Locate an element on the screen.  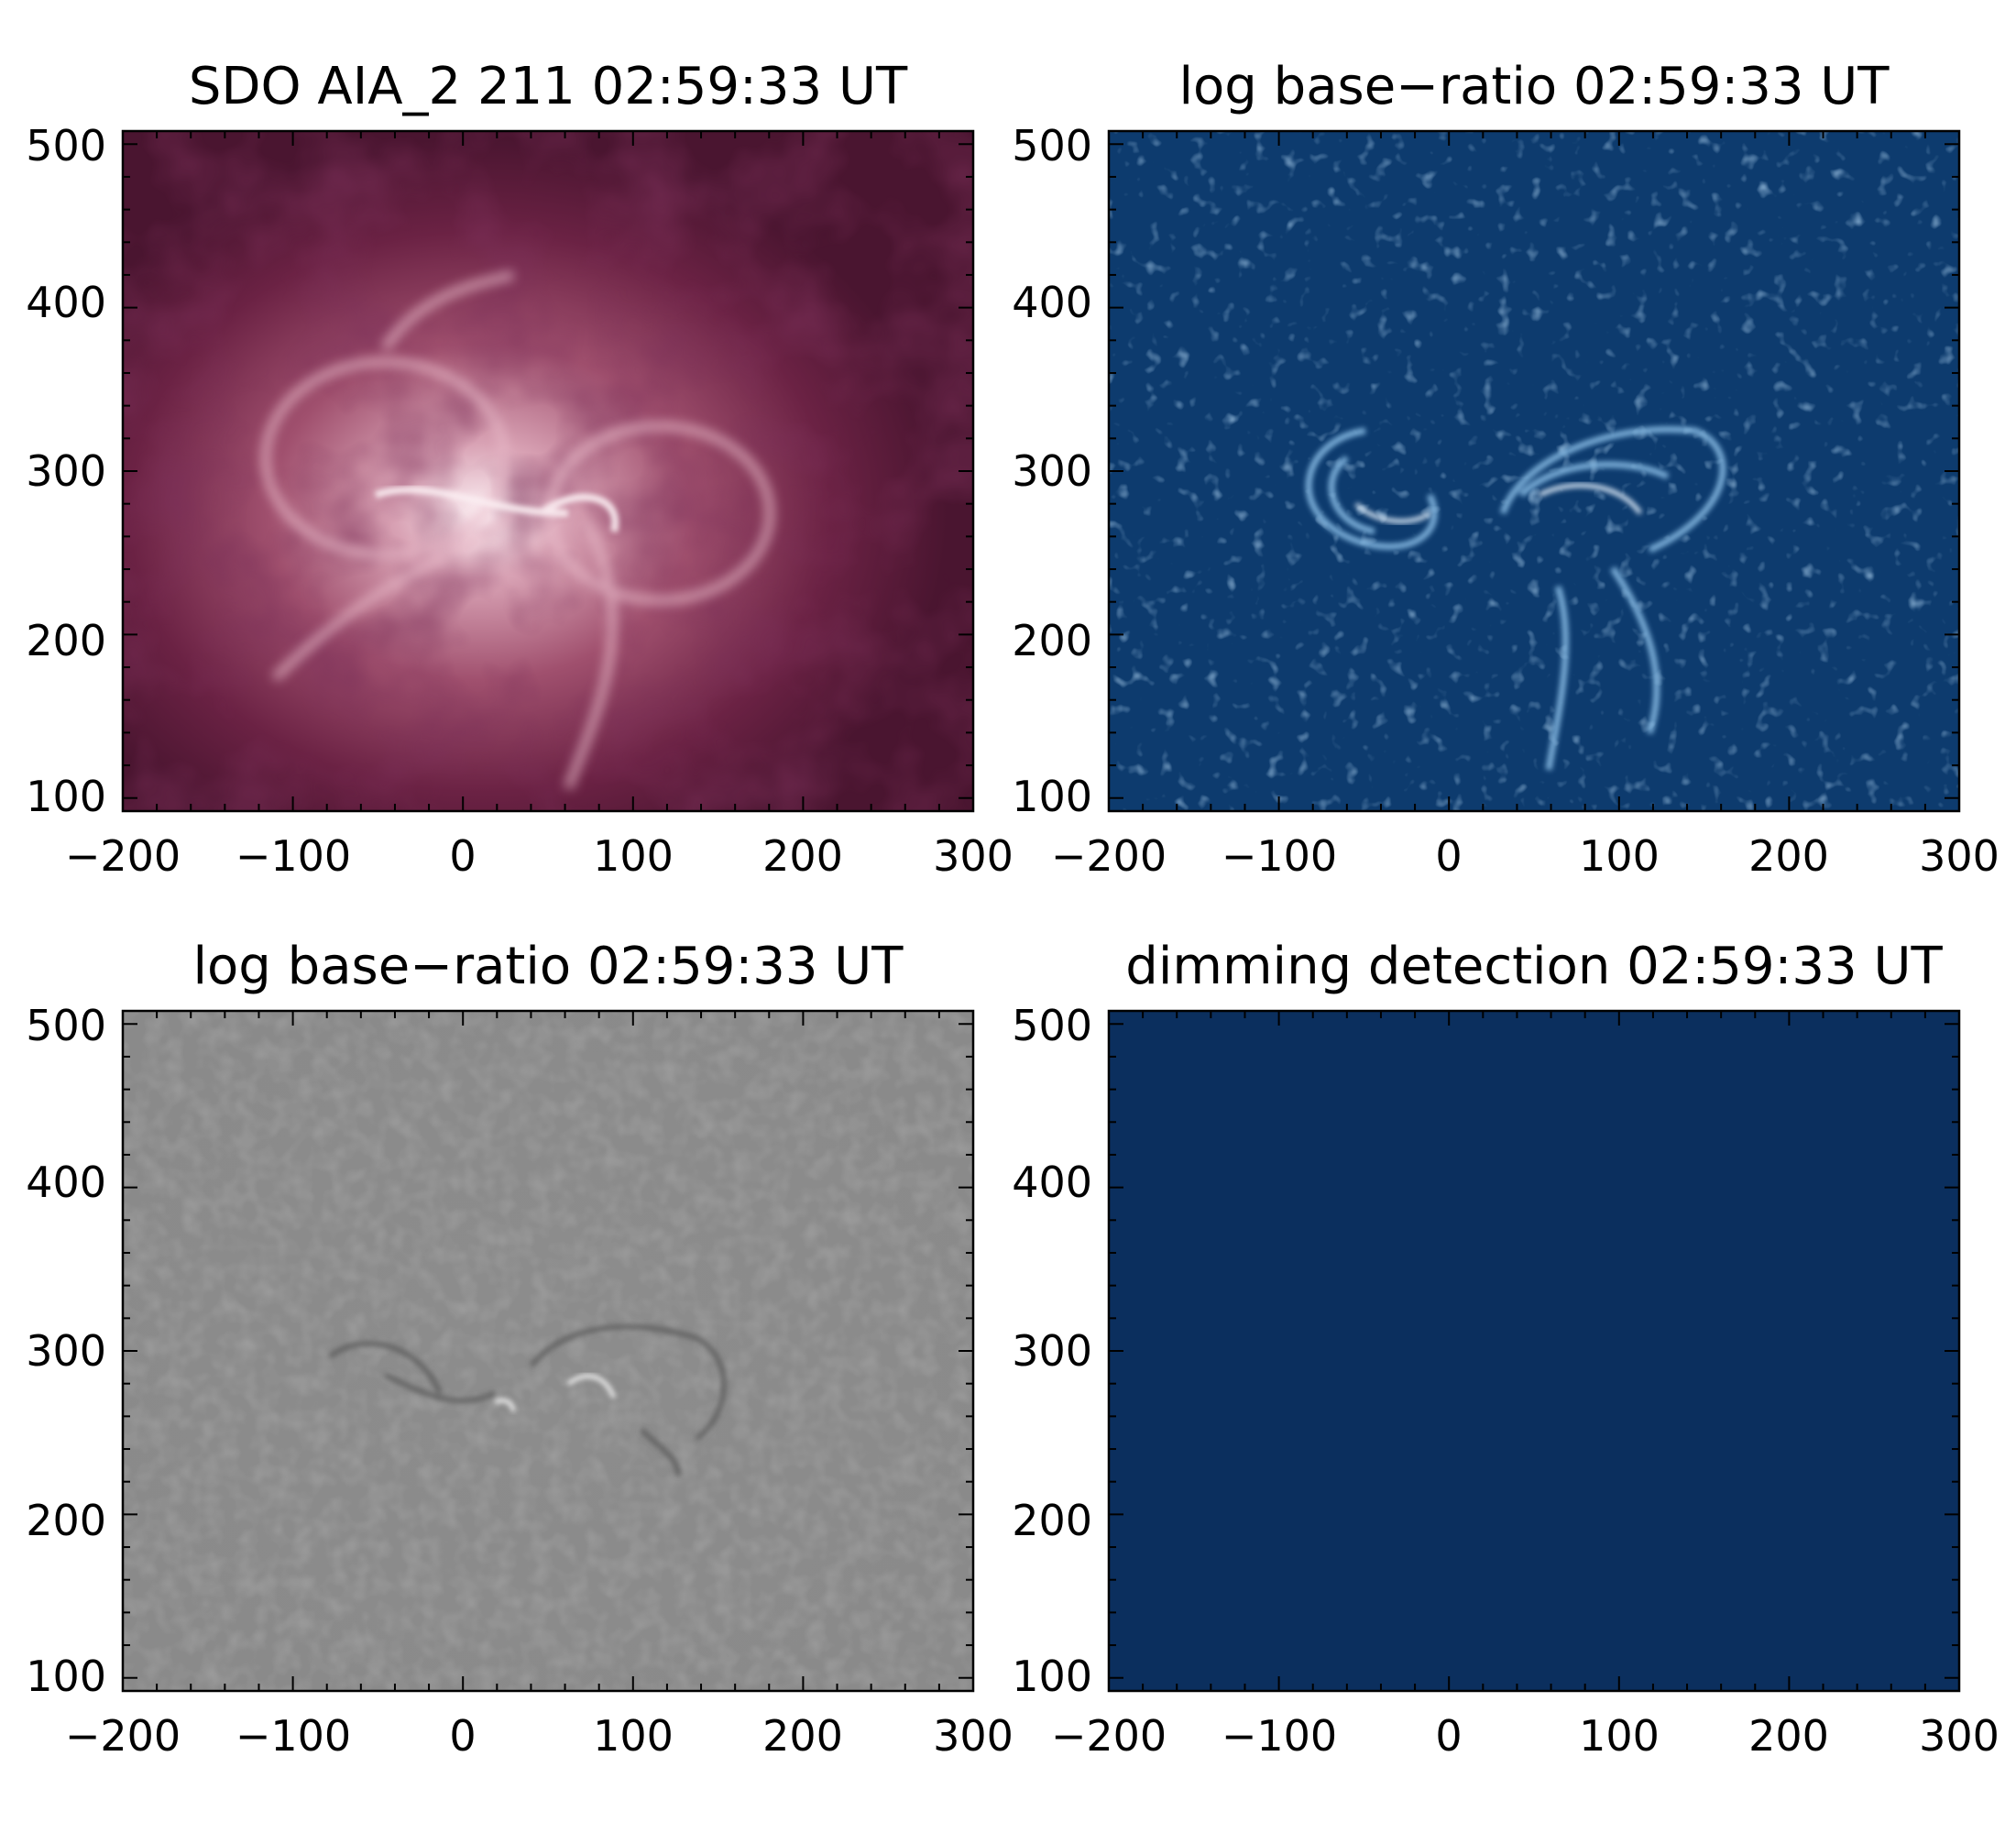
panel-title: dimming detection 02:59:33 UT is located at coordinates (1534, 966).